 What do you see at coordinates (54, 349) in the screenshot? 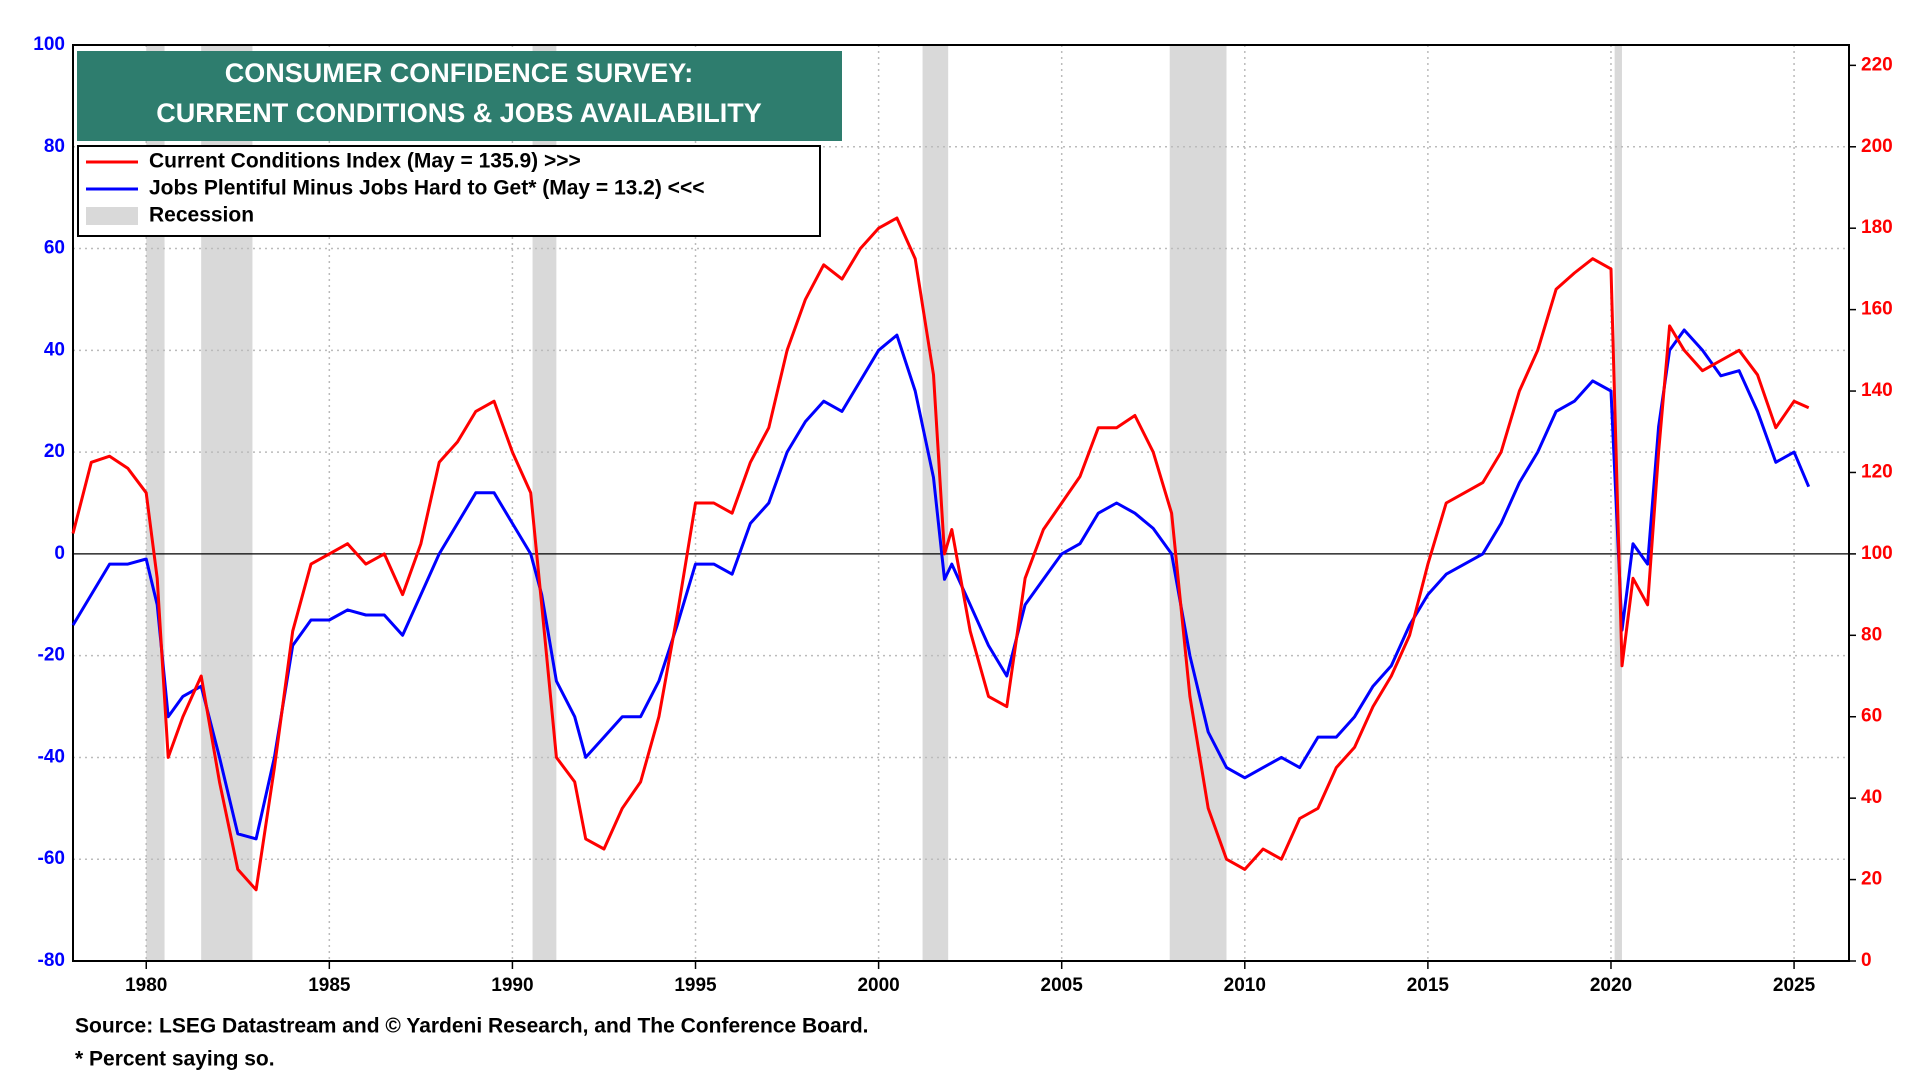
I see `y-tick-label: 40` at bounding box center [54, 349].